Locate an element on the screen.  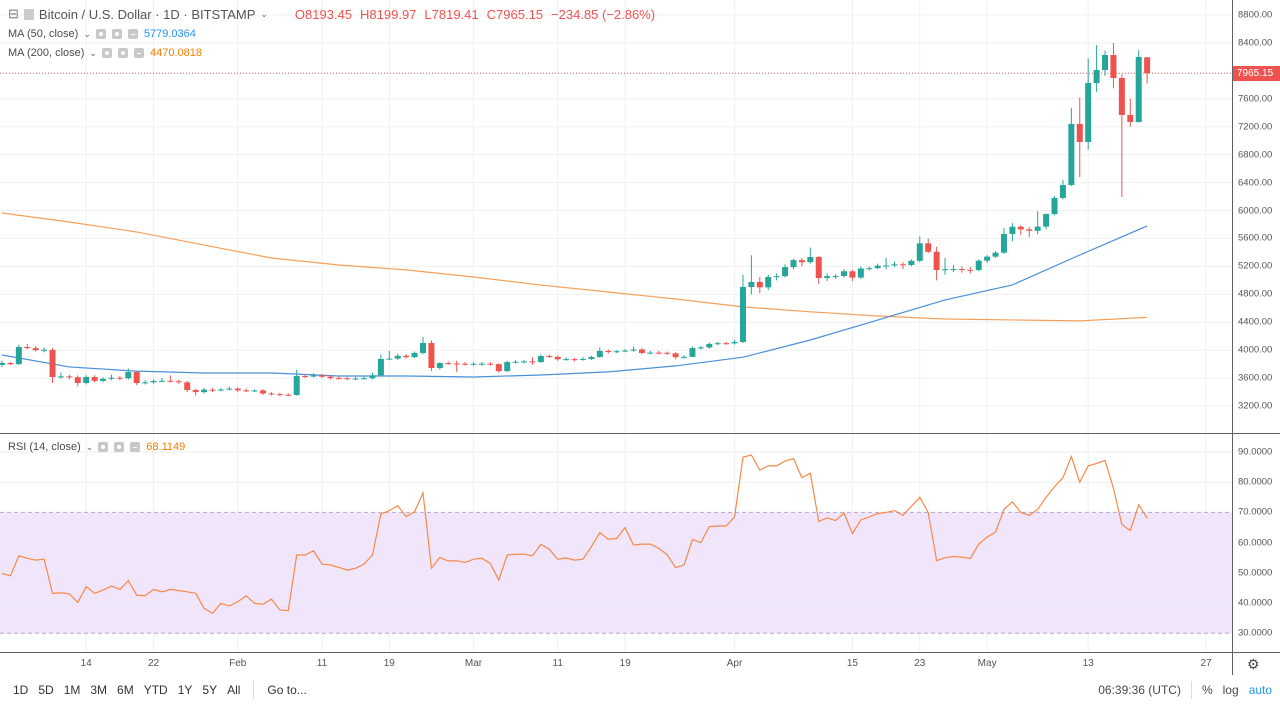
symbol-title: Bitcoin / U.S. Dollar · 1D · BITSTAMP is located at coordinates (147, 14).